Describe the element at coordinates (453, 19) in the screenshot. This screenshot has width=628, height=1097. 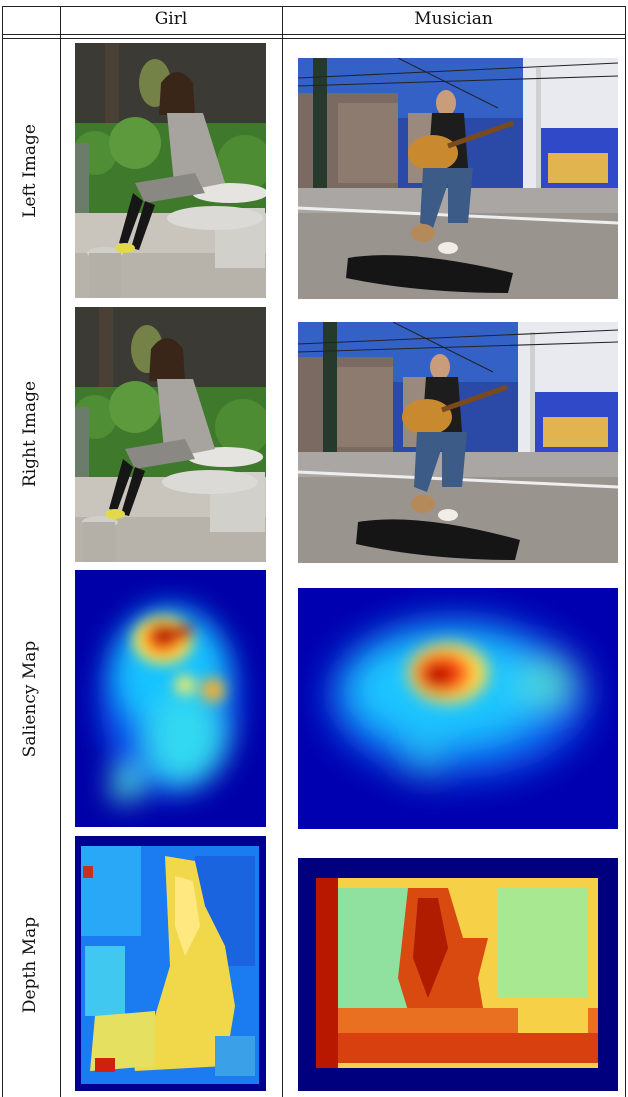
I see `header-musician: Musician` at that location.